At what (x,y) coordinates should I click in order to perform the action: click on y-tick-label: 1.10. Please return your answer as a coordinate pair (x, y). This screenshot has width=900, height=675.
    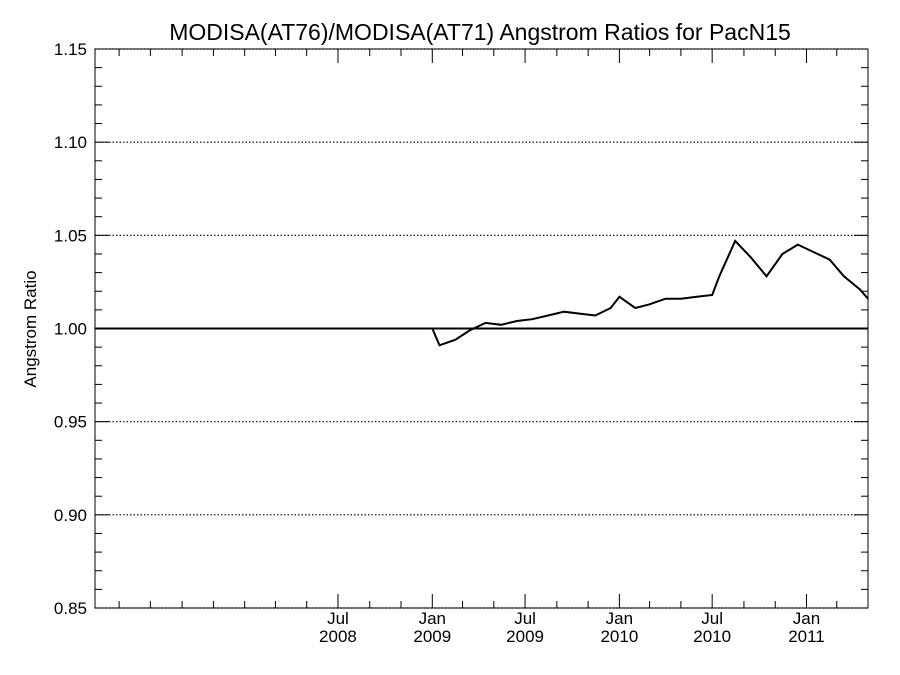
    Looking at the image, I should click on (70, 142).